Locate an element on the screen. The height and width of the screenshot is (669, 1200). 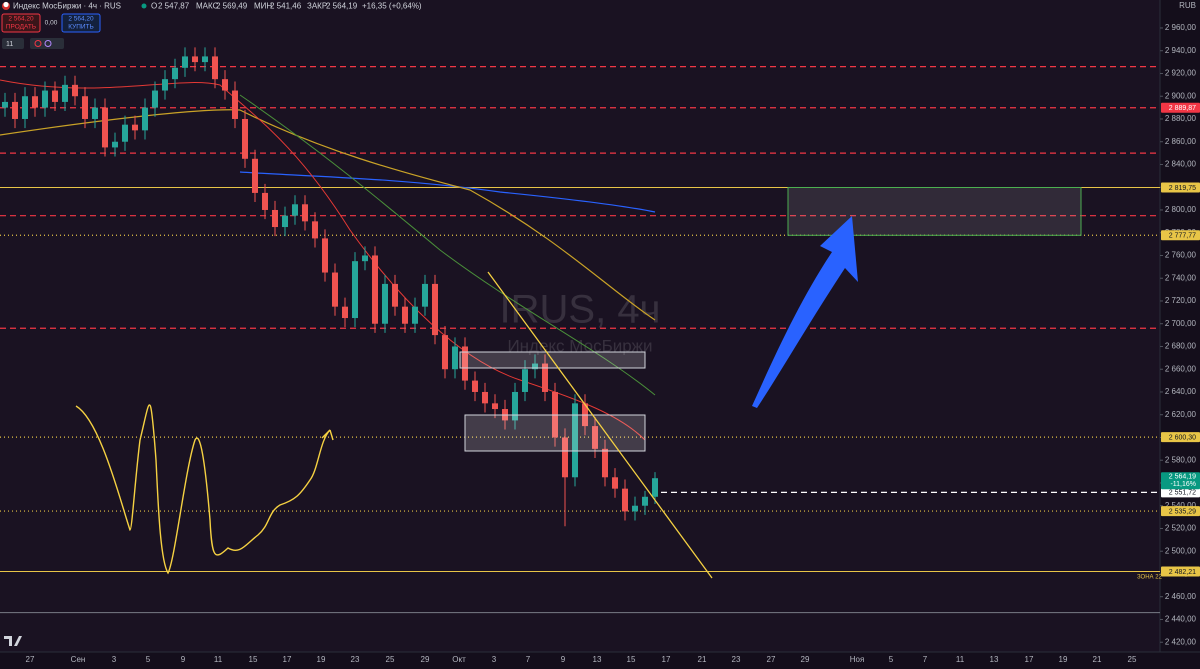
annotation: ЗОНА 22 is located at coordinates (1150, 578).